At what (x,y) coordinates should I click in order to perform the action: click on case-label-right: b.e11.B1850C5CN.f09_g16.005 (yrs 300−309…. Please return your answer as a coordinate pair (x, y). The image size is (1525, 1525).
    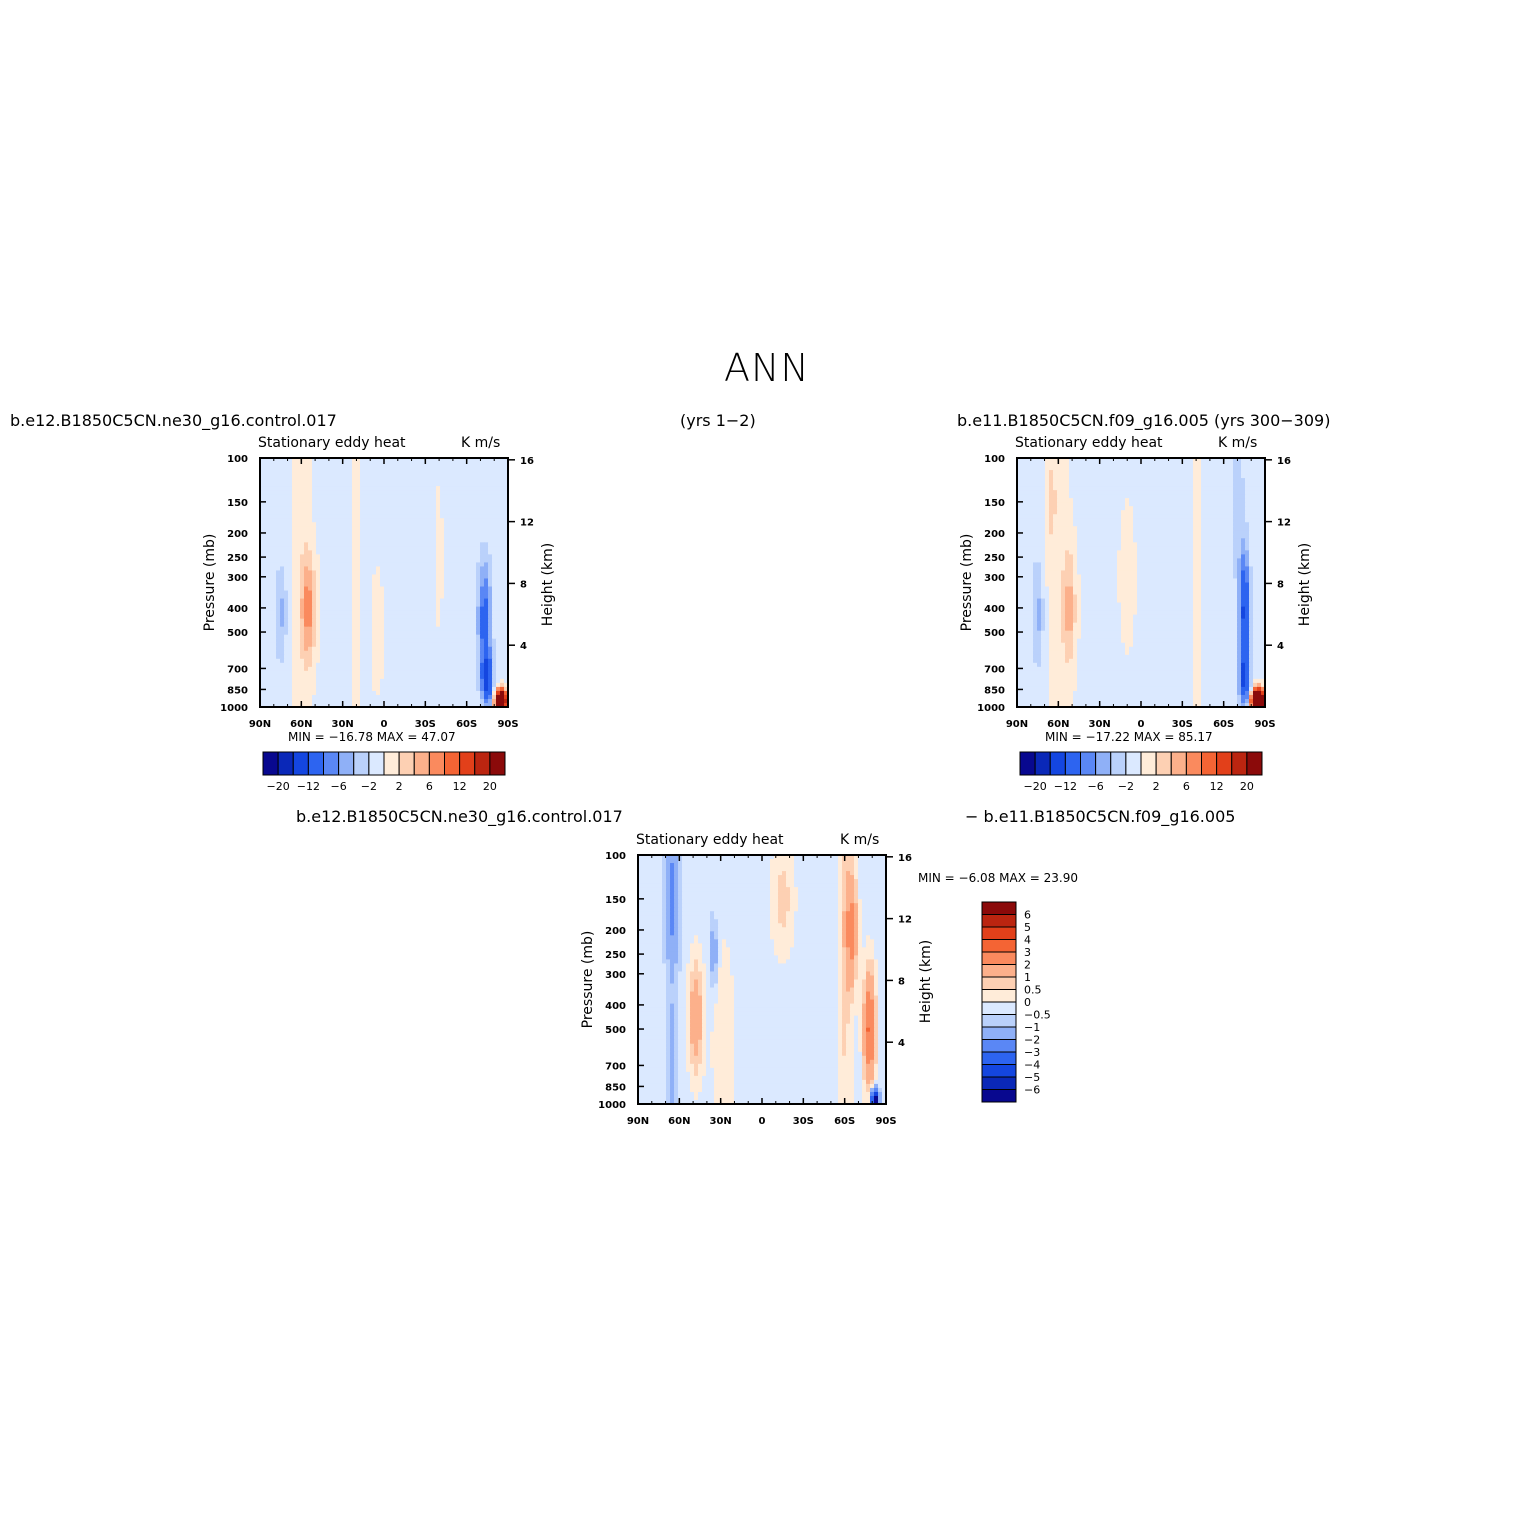
    Looking at the image, I should click on (1144, 420).